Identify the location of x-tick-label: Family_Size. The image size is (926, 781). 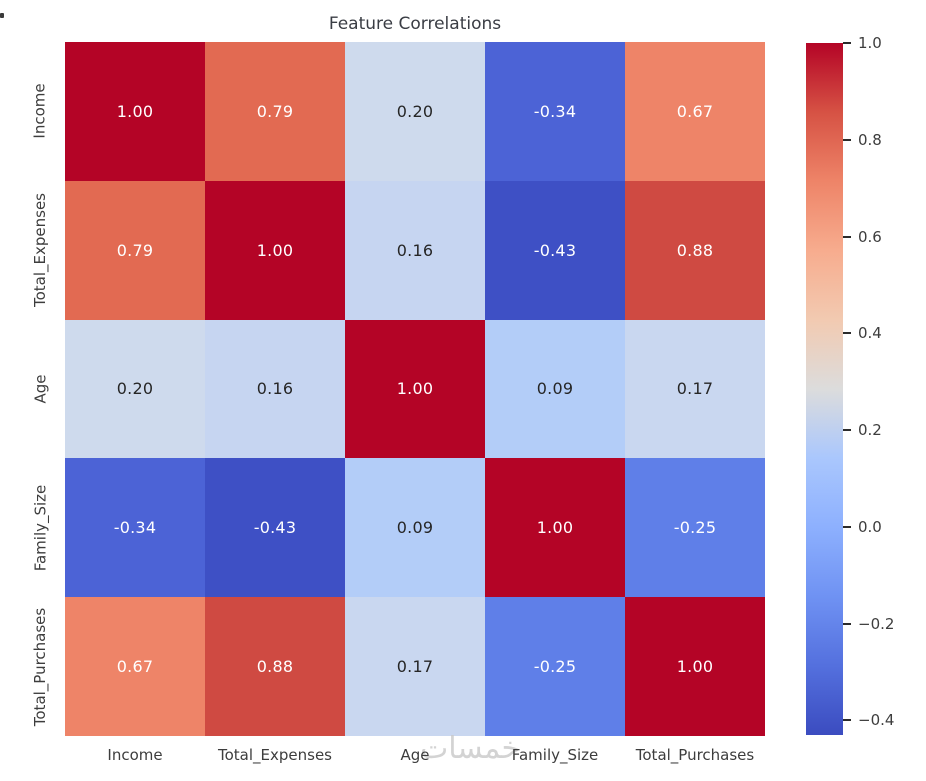
(555, 755).